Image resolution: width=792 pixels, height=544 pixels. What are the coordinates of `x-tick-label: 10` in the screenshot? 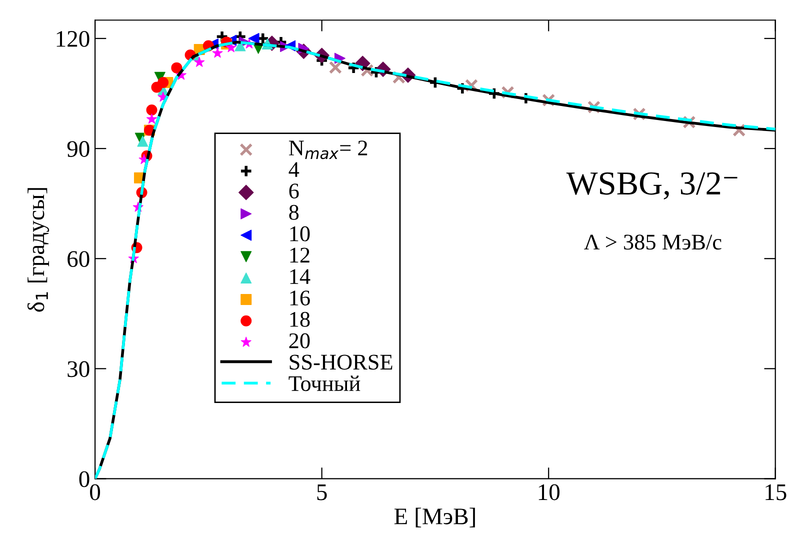 It's located at (549, 492).